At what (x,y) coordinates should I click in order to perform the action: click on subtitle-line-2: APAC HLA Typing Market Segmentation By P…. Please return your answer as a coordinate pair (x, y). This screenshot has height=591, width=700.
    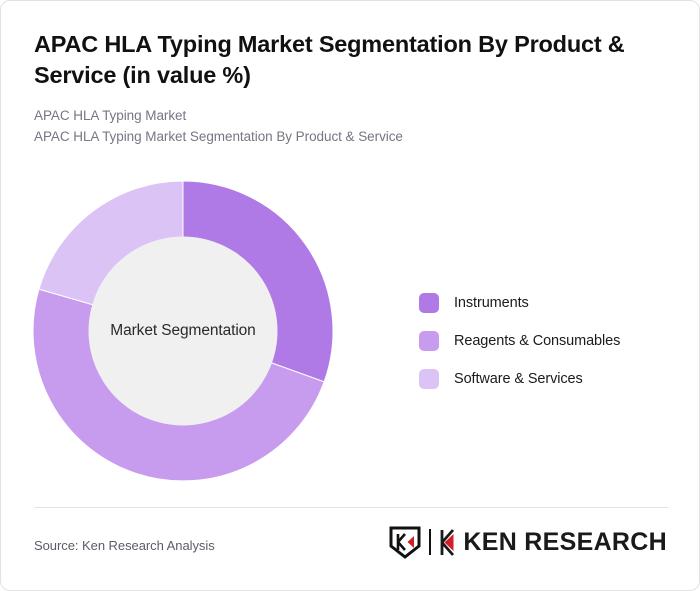
    Looking at the image, I should click on (218, 137).